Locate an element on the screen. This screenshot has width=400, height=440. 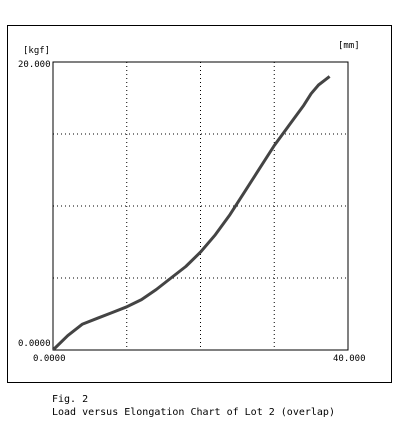
figure-number: Fig. 2 is located at coordinates (70, 399).